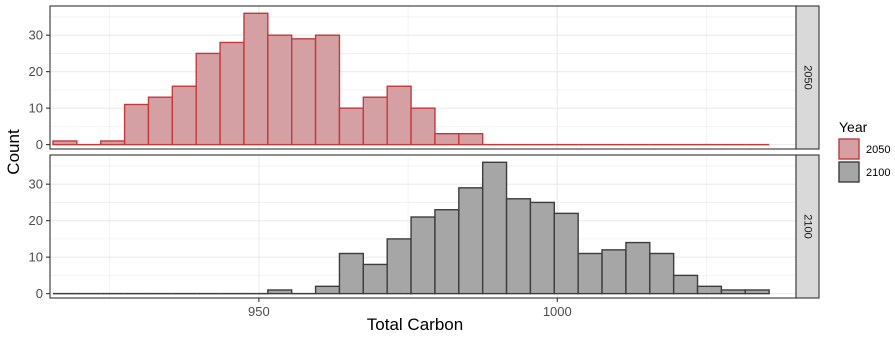 The height and width of the screenshot is (340, 895). I want to click on legend-title: Year, so click(853, 127).